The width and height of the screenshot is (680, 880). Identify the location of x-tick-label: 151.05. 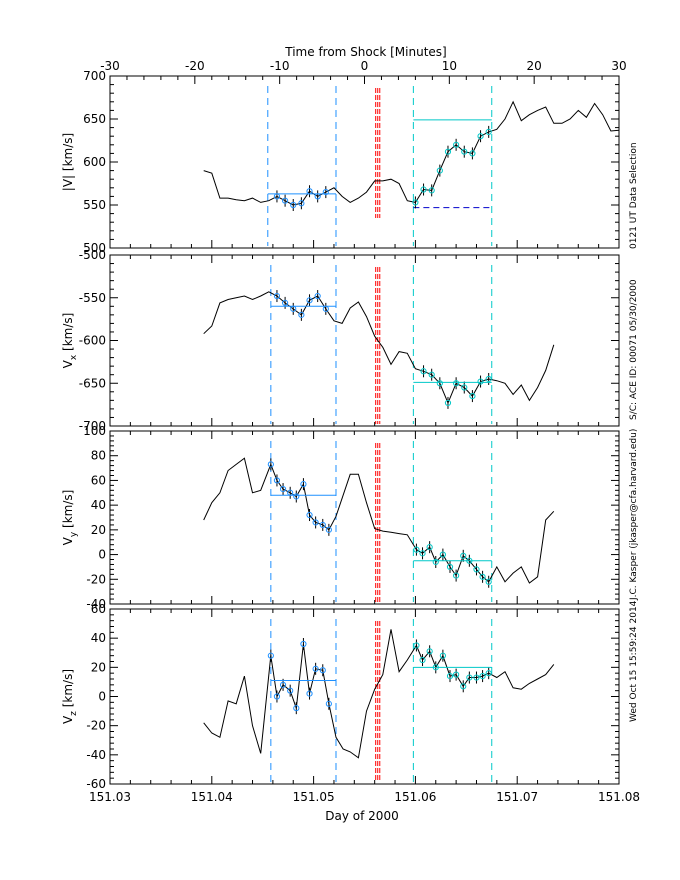
(314, 797).